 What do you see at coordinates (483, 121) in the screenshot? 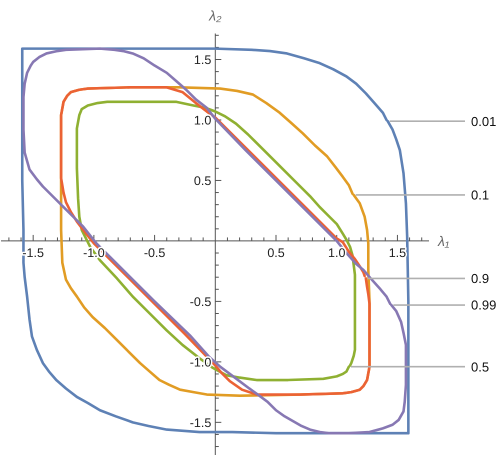
I see `text: 0.01` at bounding box center [483, 121].